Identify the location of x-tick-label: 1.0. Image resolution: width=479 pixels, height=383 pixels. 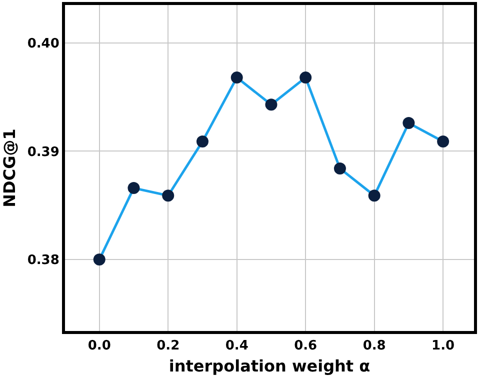
(443, 346).